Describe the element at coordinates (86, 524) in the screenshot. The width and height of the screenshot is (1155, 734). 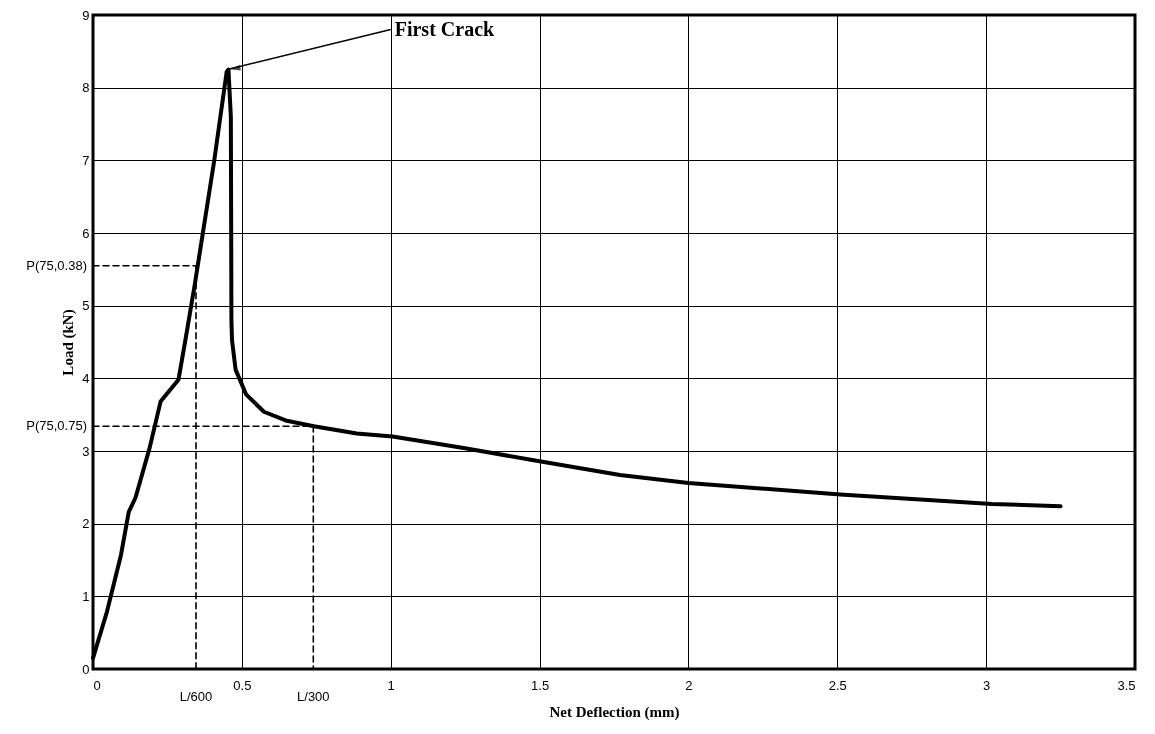
I see `y-tick-label: 2` at that location.